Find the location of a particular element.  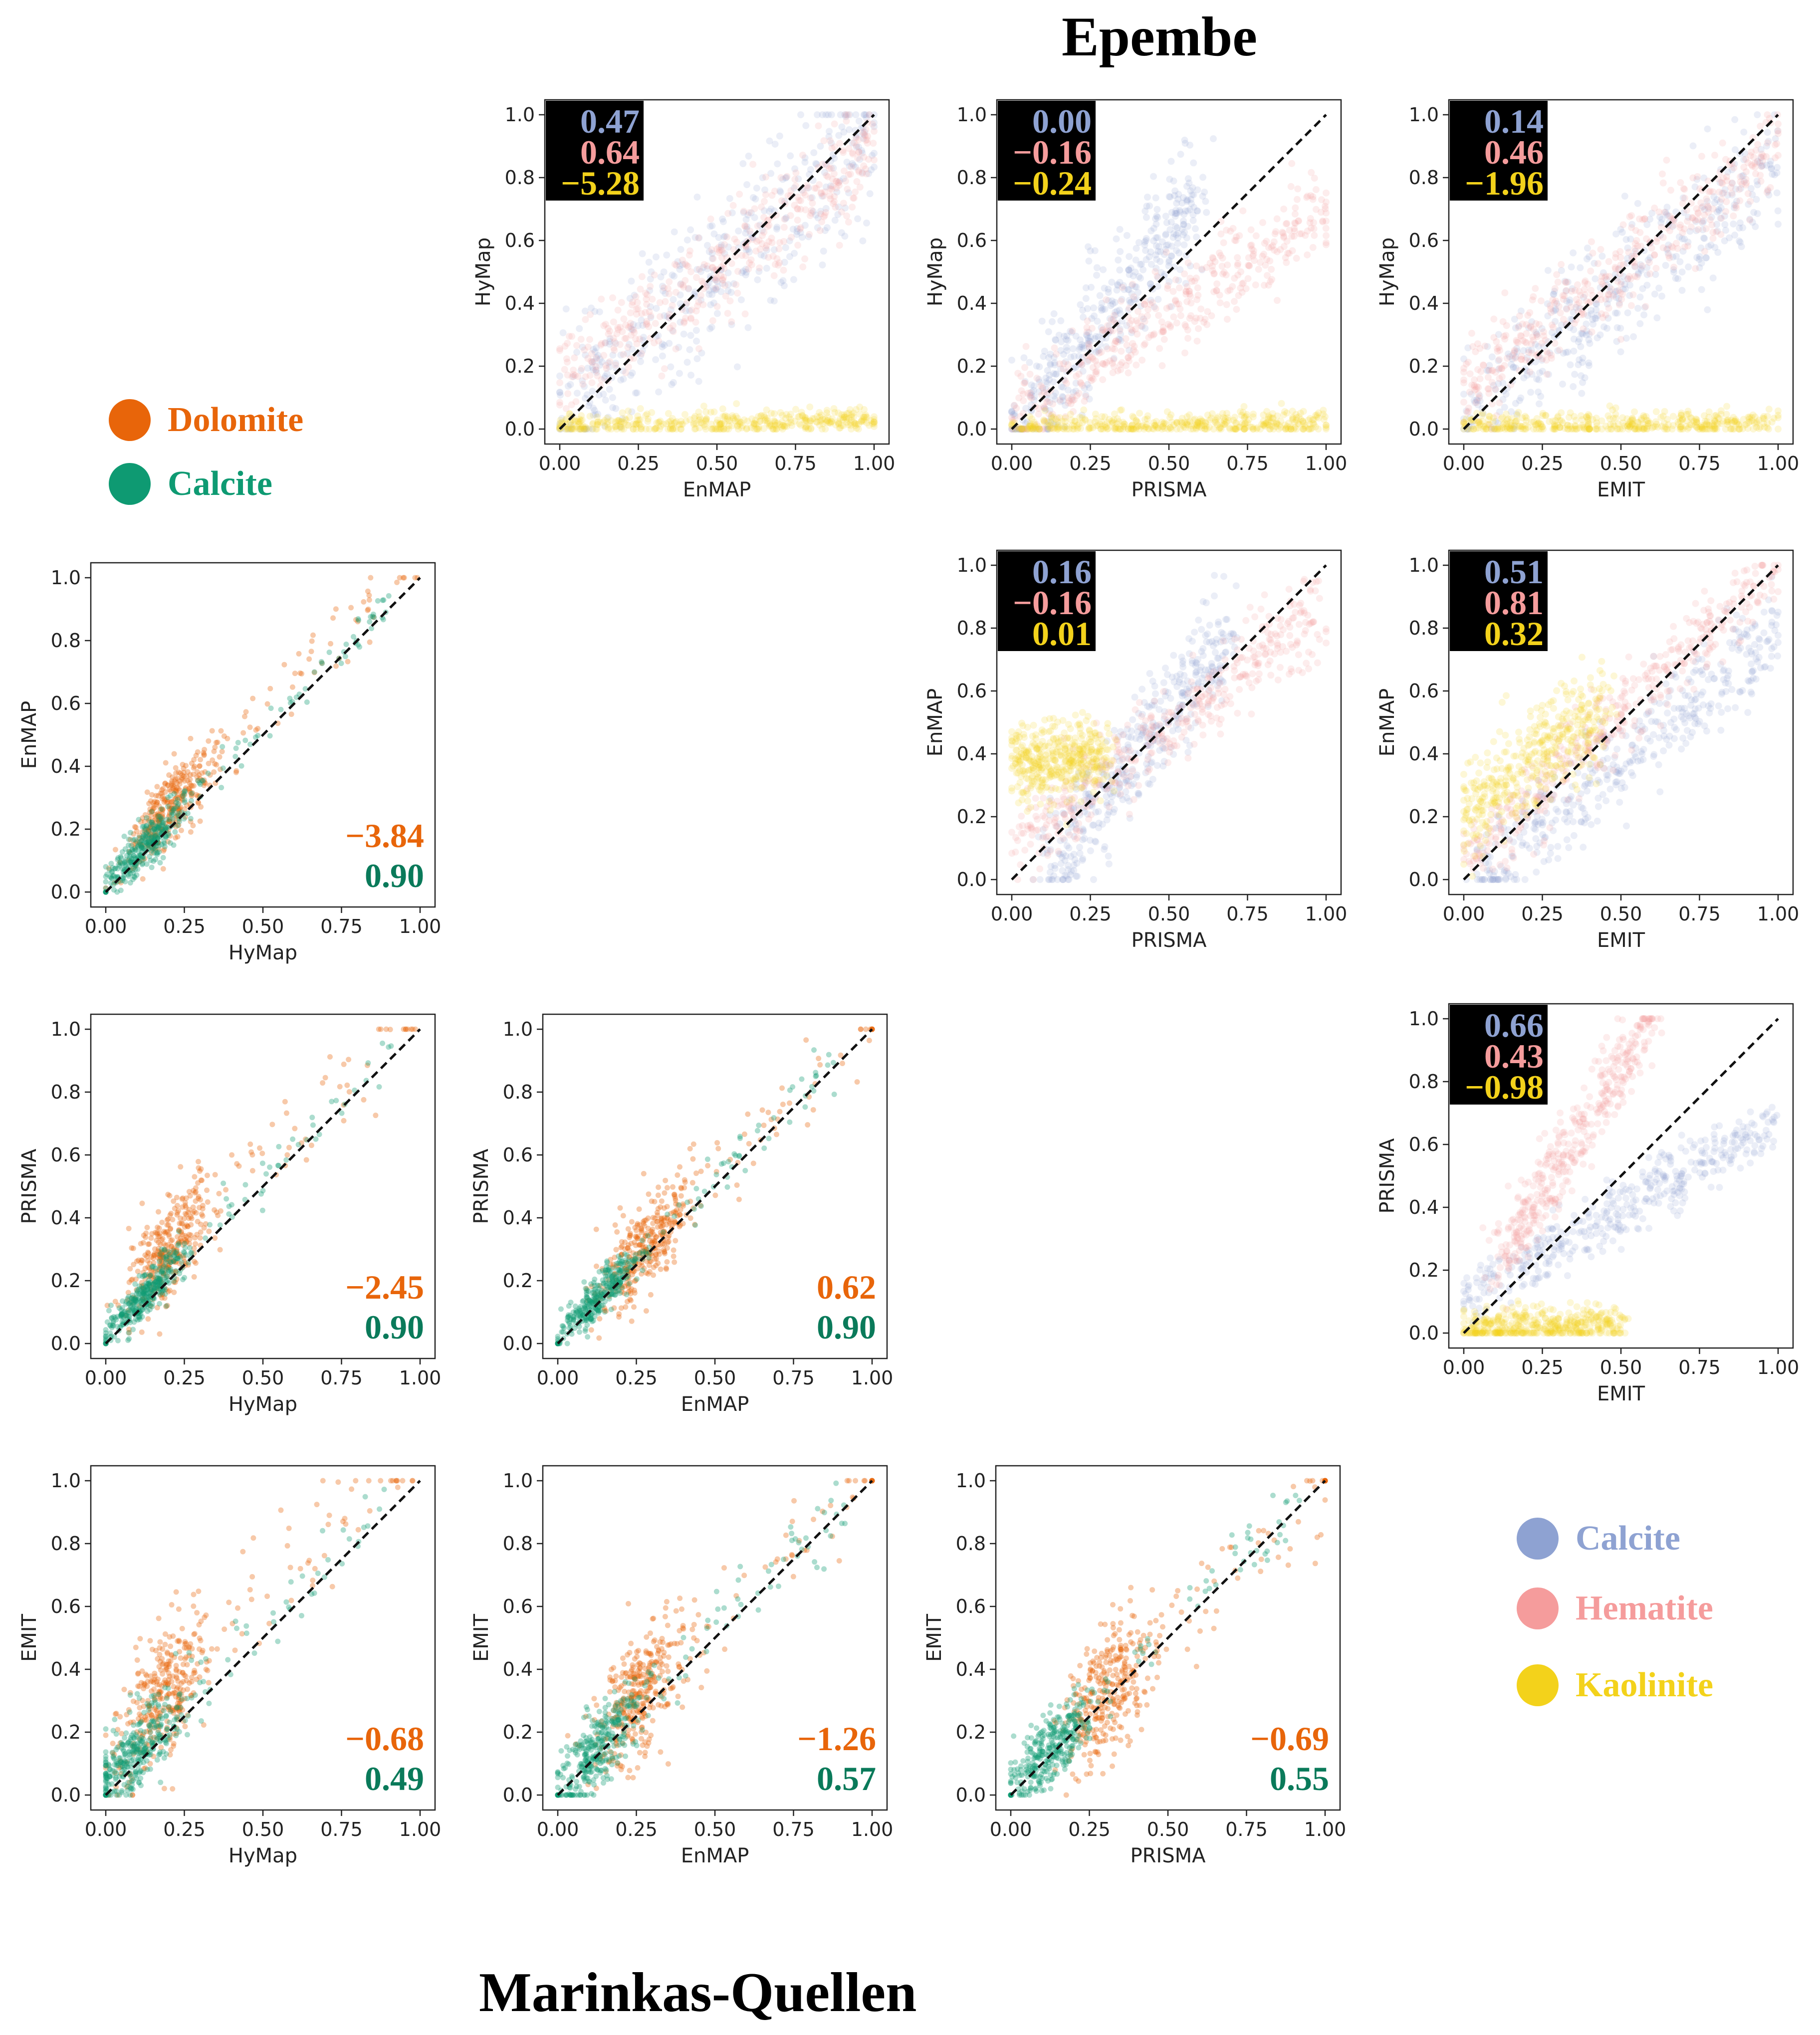

series-kaolinite-points is located at coordinates (1169, 416).